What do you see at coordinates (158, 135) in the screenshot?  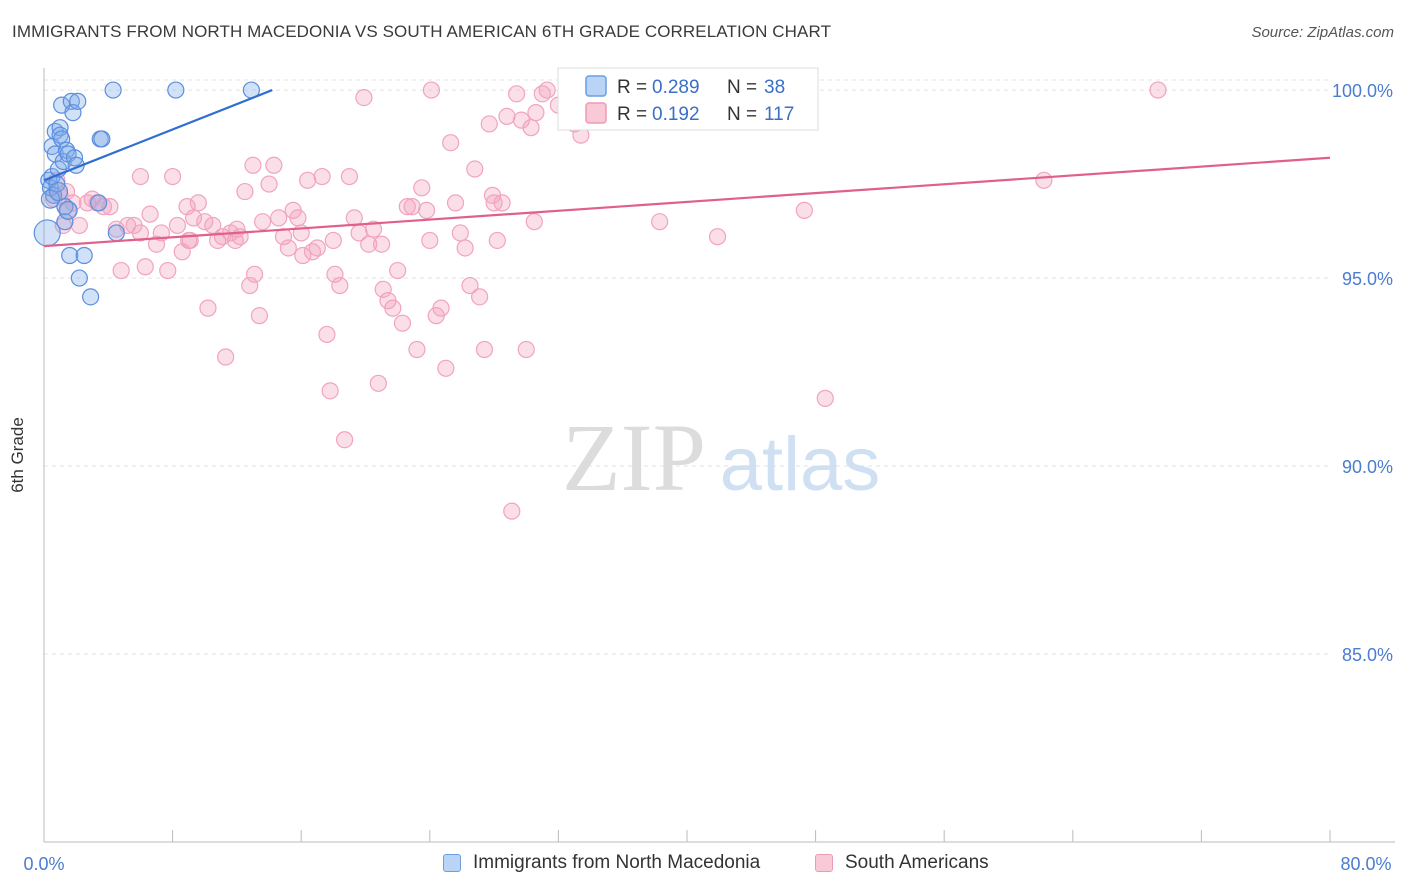 I see `trendline-north-macedonia` at bounding box center [158, 135].